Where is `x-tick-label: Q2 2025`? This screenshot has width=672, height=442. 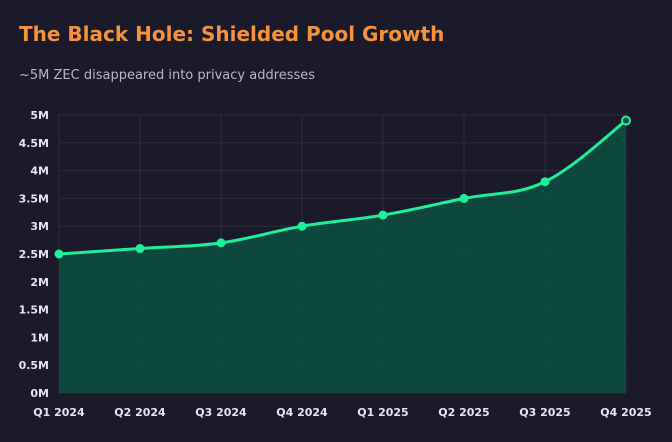
x-tick-label: Q2 2025 is located at coordinates (463, 412).